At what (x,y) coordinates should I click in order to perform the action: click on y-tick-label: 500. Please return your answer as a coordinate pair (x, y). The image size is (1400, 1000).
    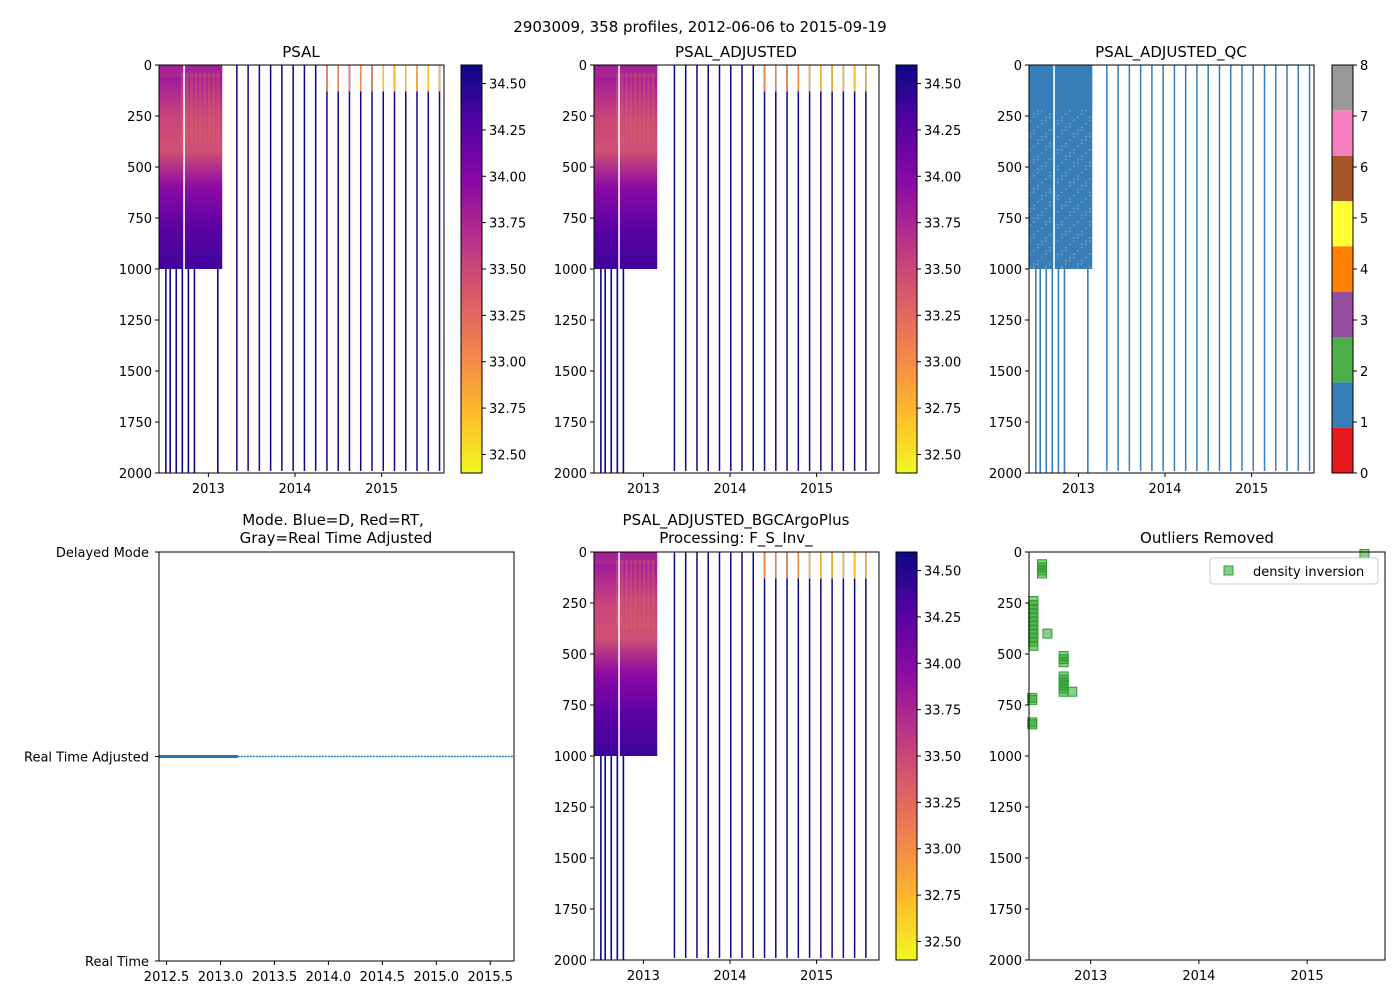
    Looking at the image, I should click on (1009, 168).